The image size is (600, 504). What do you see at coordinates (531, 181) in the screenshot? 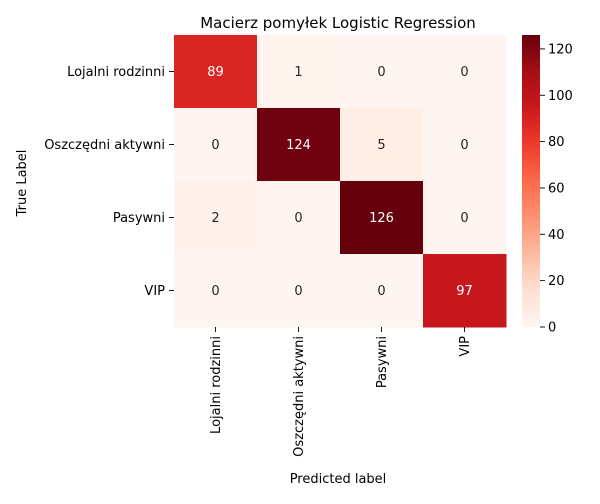
I see `colorbar` at bounding box center [531, 181].